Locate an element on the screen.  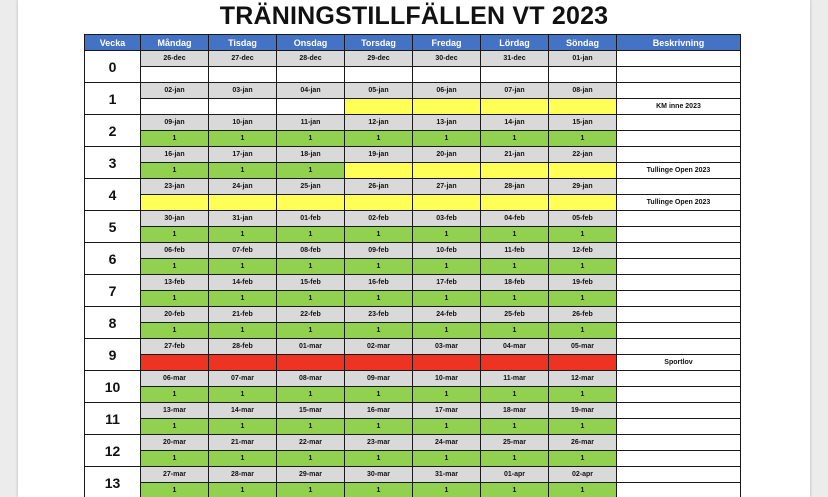
date-cell: 27-feb is located at coordinates (174, 346).